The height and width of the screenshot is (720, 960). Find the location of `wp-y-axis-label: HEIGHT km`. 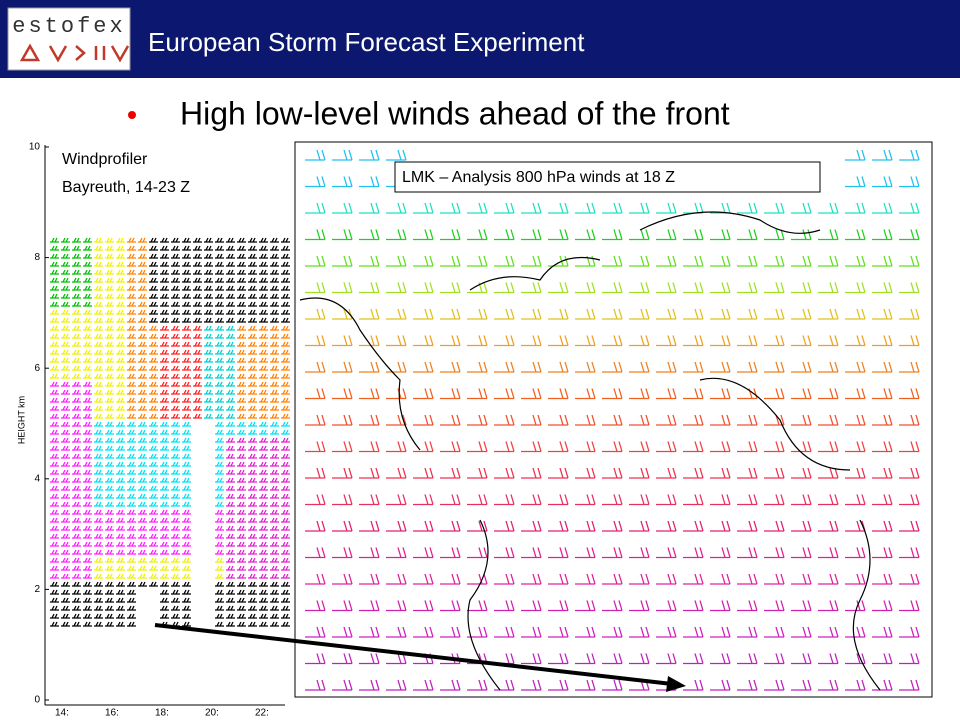

wp-y-axis-label: HEIGHT km is located at coordinates (21, 420).